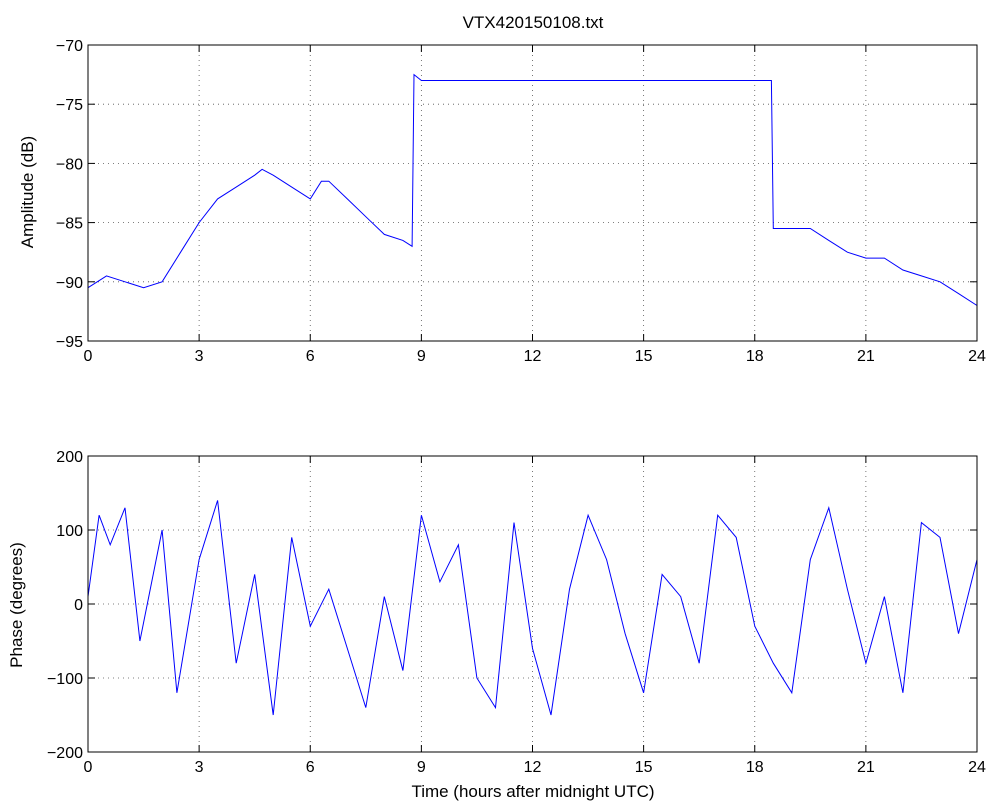 Image resolution: width=998 pixels, height=806 pixels. What do you see at coordinates (532, 791) in the screenshot?
I see `x-axis-label: Time (hours after midnight UTC)` at bounding box center [532, 791].